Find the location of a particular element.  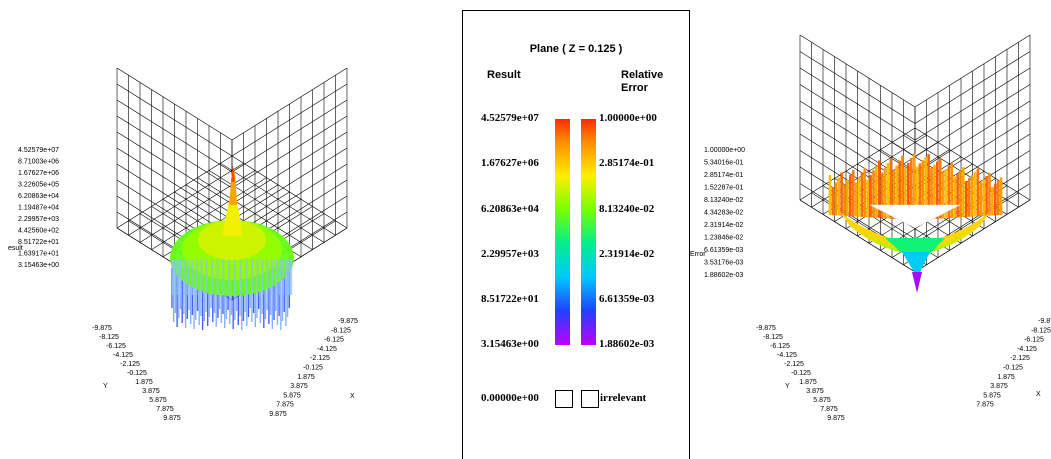

z-tick-label: 1.23846e-02 is located at coordinates (723, 238).